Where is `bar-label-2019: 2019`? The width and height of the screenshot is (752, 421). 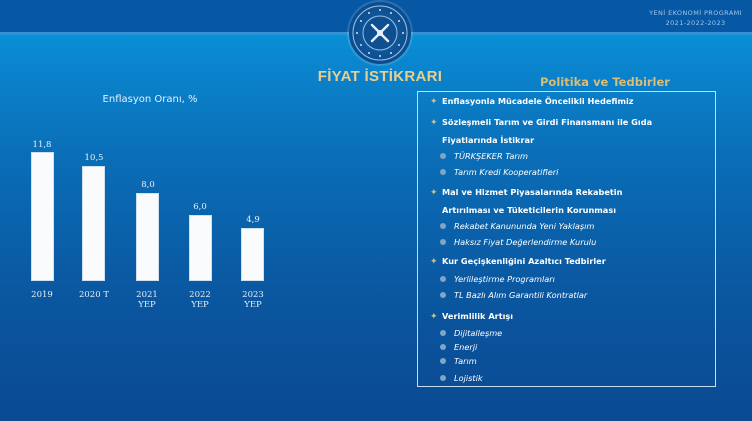 bar-label-2019: 2019 is located at coordinates (42, 295).